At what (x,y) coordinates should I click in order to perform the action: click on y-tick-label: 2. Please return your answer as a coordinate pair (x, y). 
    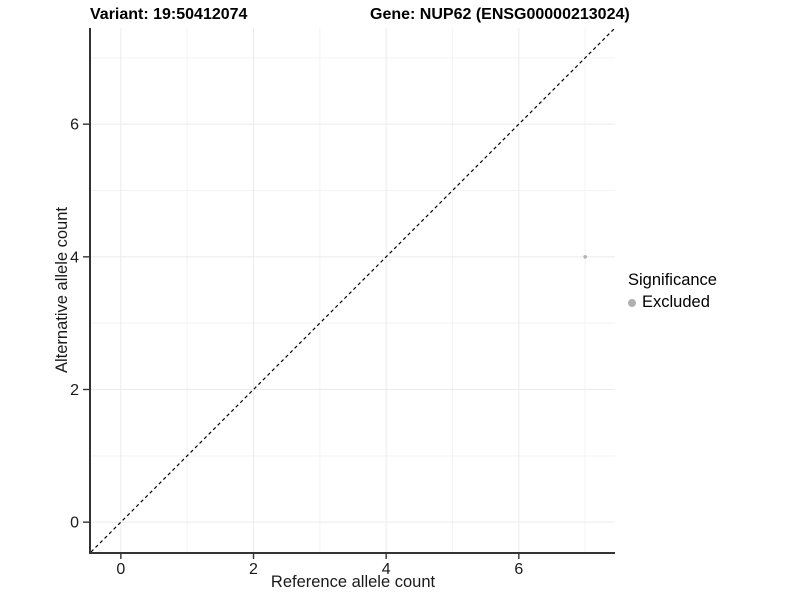
    Looking at the image, I should click on (74, 390).